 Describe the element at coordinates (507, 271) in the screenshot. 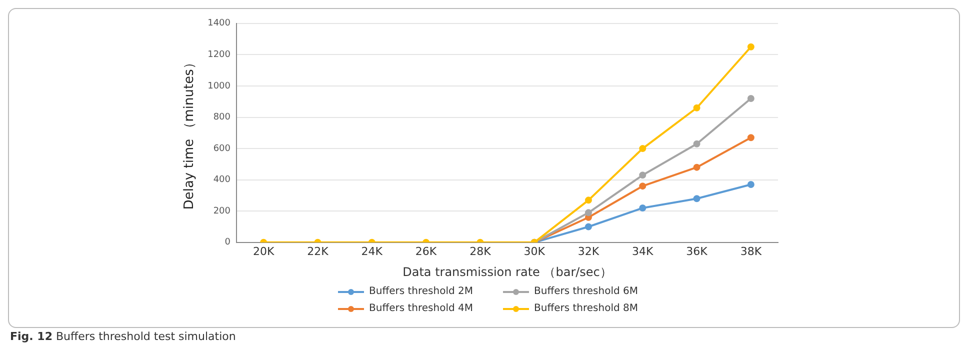

I see `x-axis-title: Data transmission rate （bar/sec）` at that location.